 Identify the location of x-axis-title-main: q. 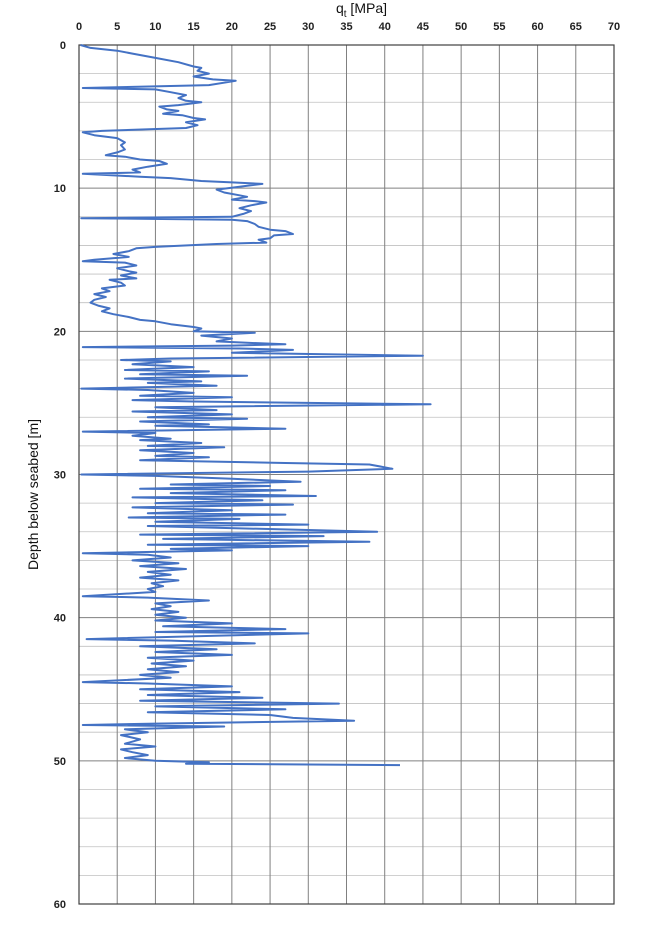
(340, 8).